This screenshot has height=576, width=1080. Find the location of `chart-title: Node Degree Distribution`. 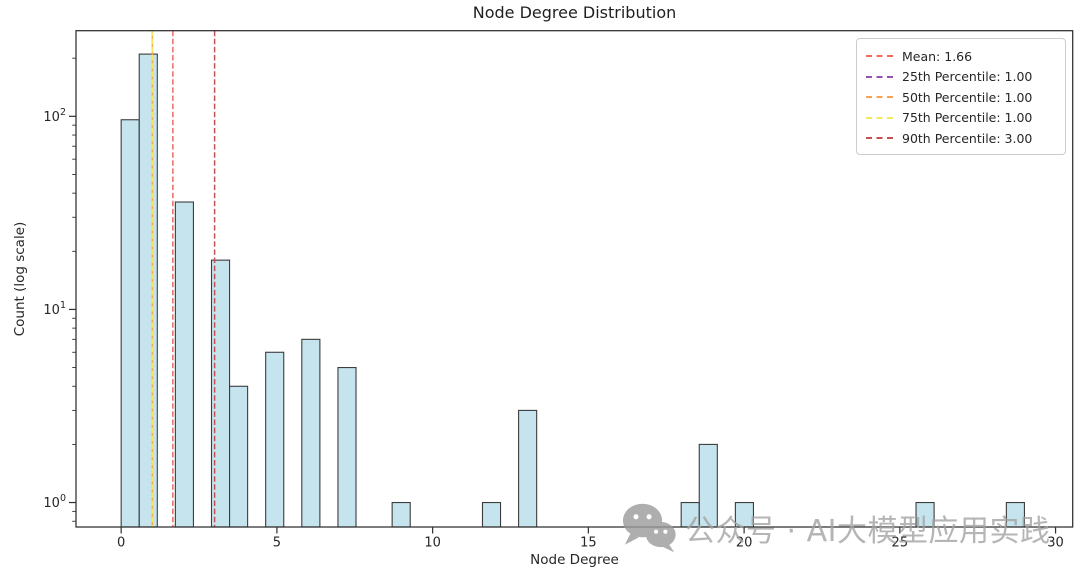

chart-title: Node Degree Distribution is located at coordinates (574, 12).